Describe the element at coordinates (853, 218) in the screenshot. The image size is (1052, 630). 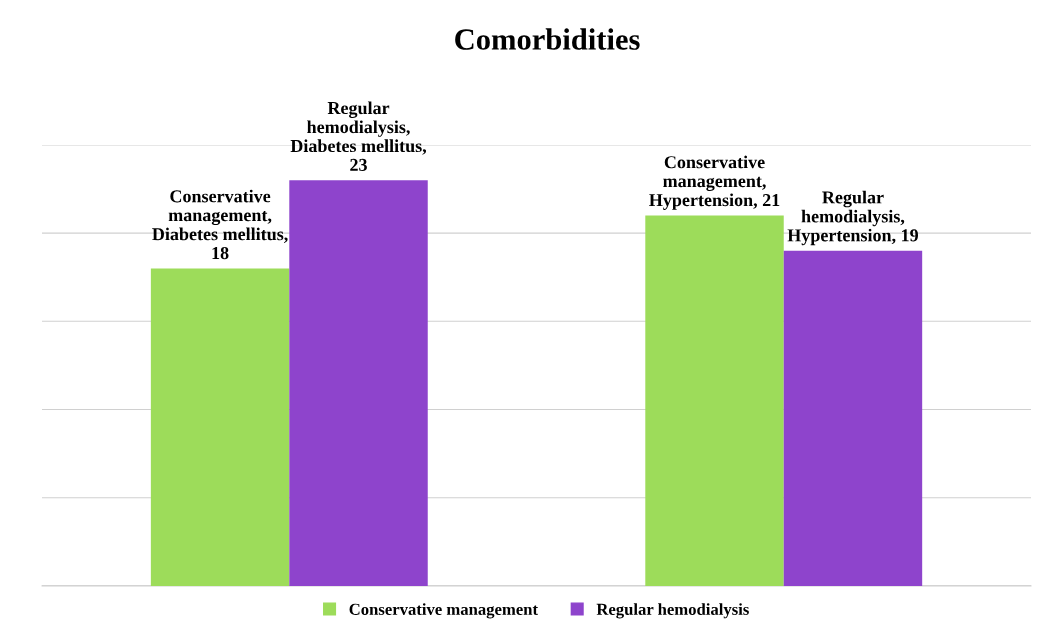
I see `data-label: Regular hemodialysis, Hypertension, 19` at that location.